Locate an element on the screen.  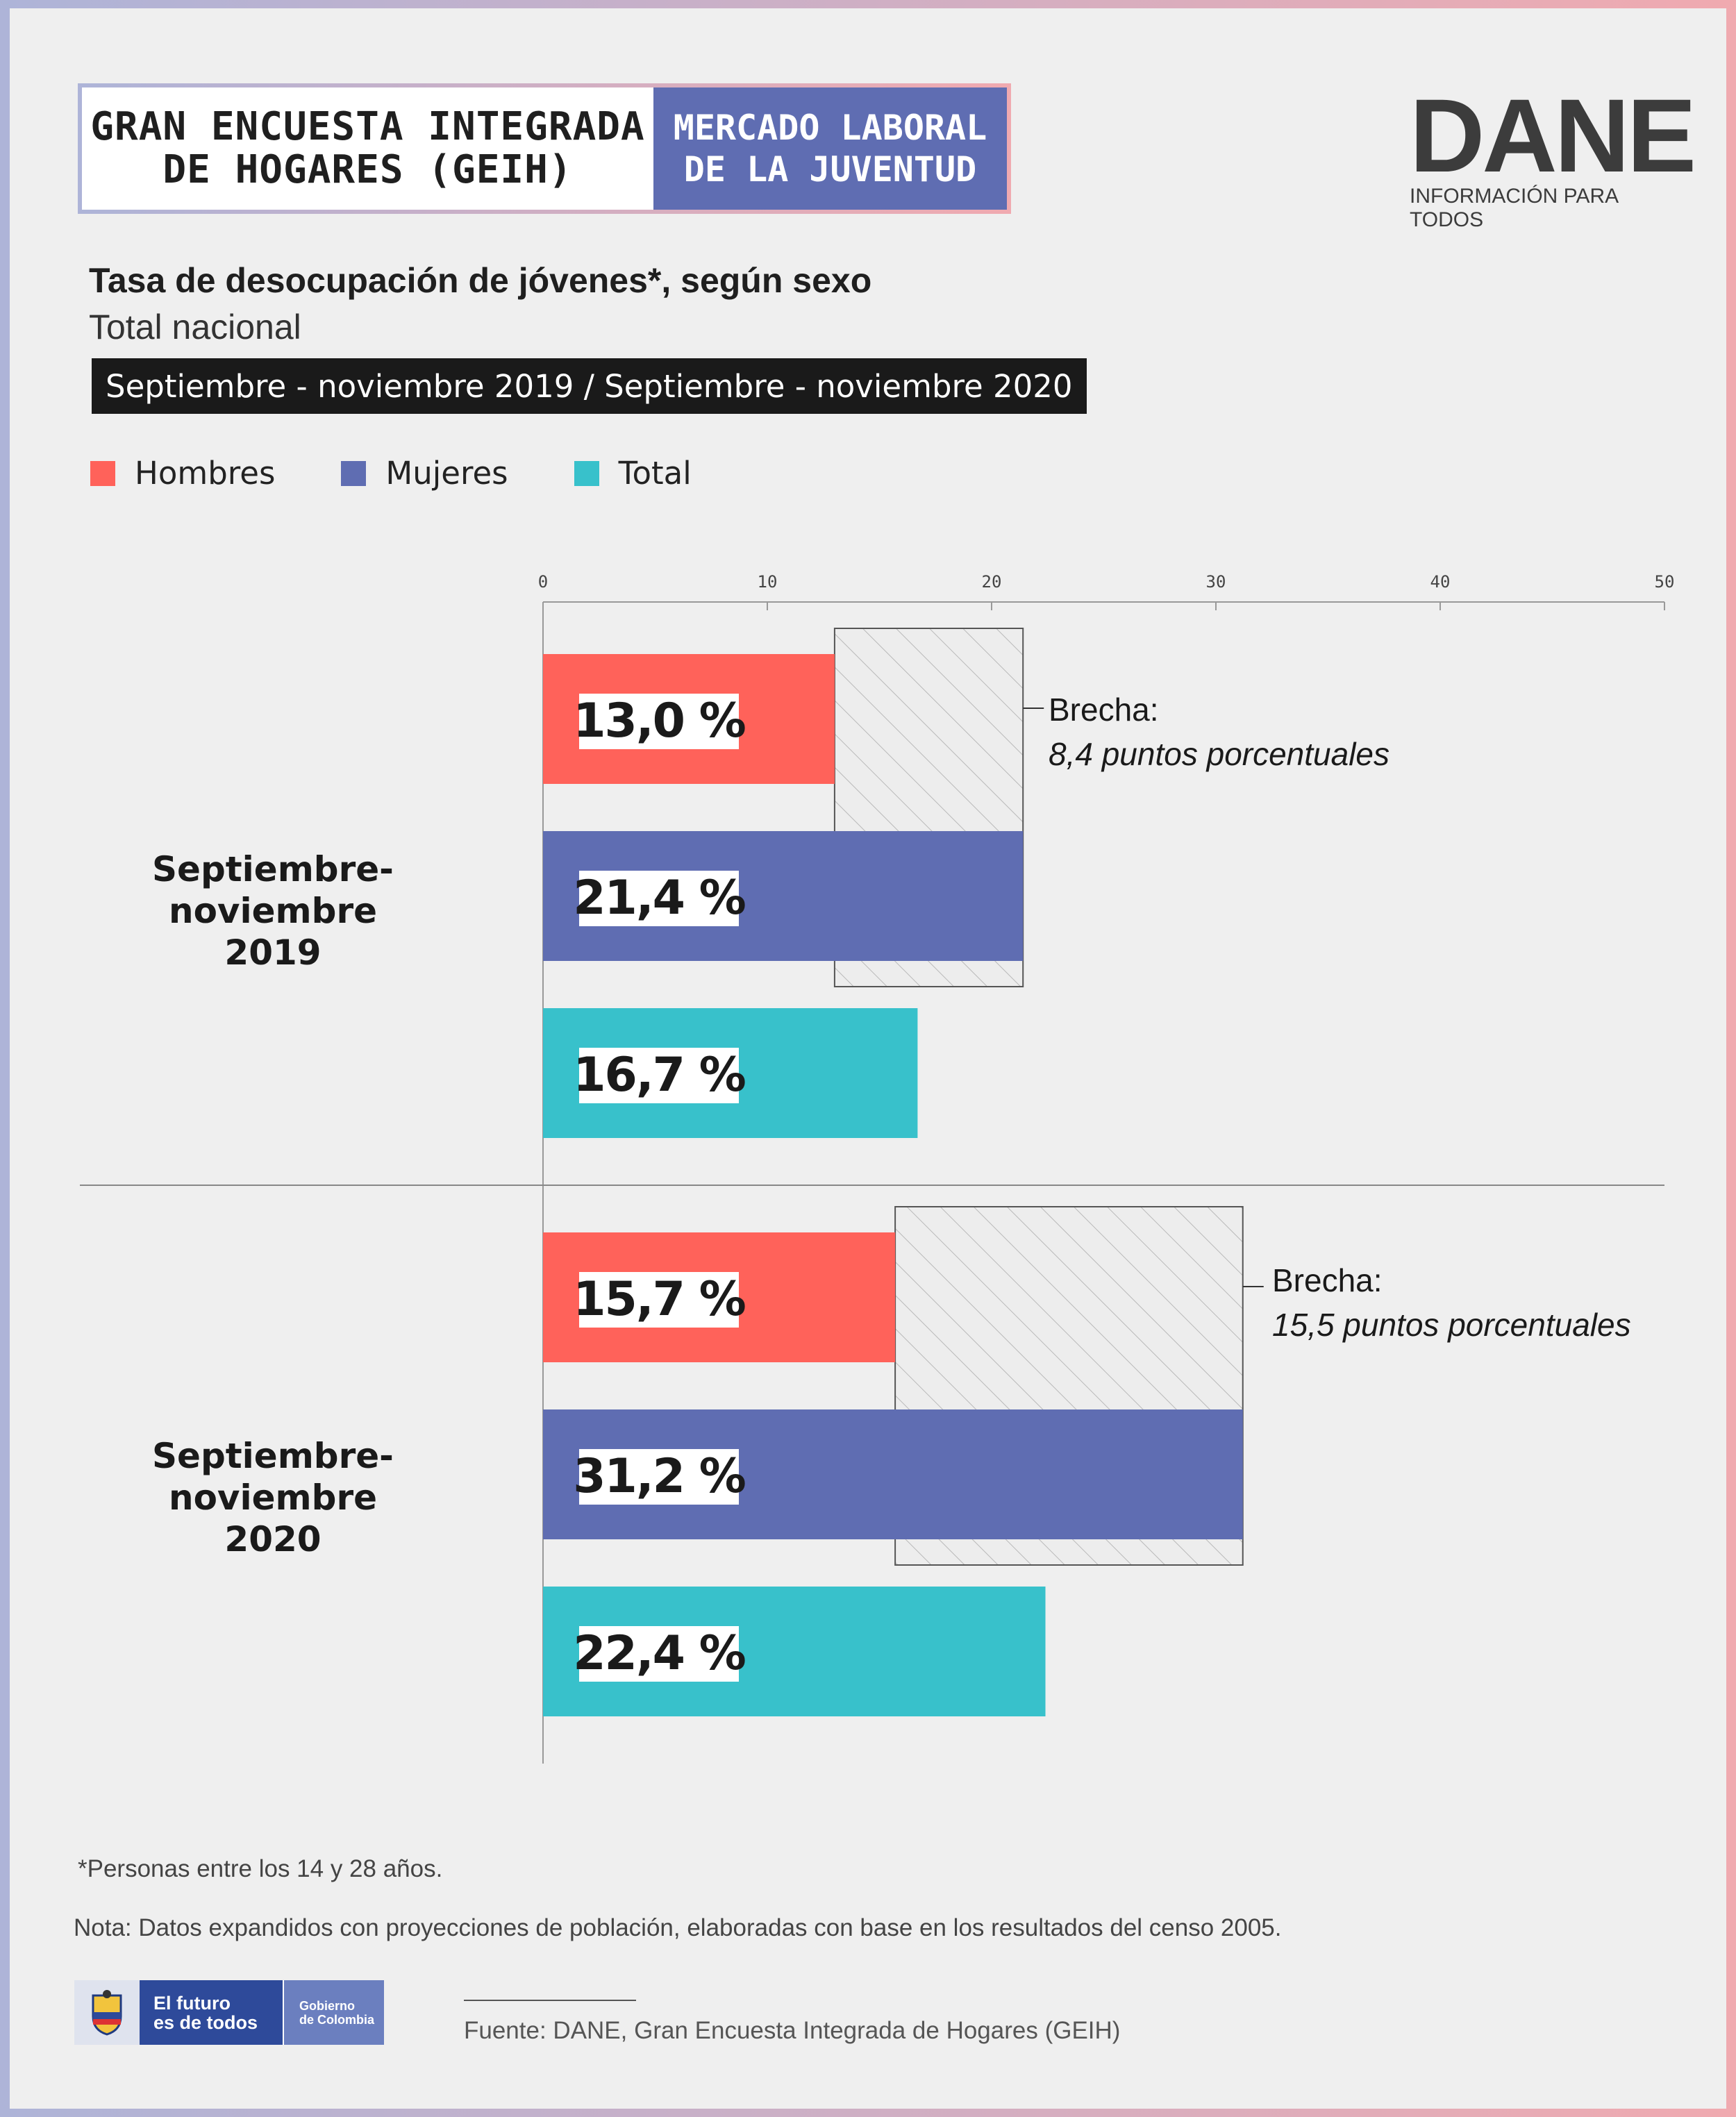
frame-top is located at coordinates (868, 4).